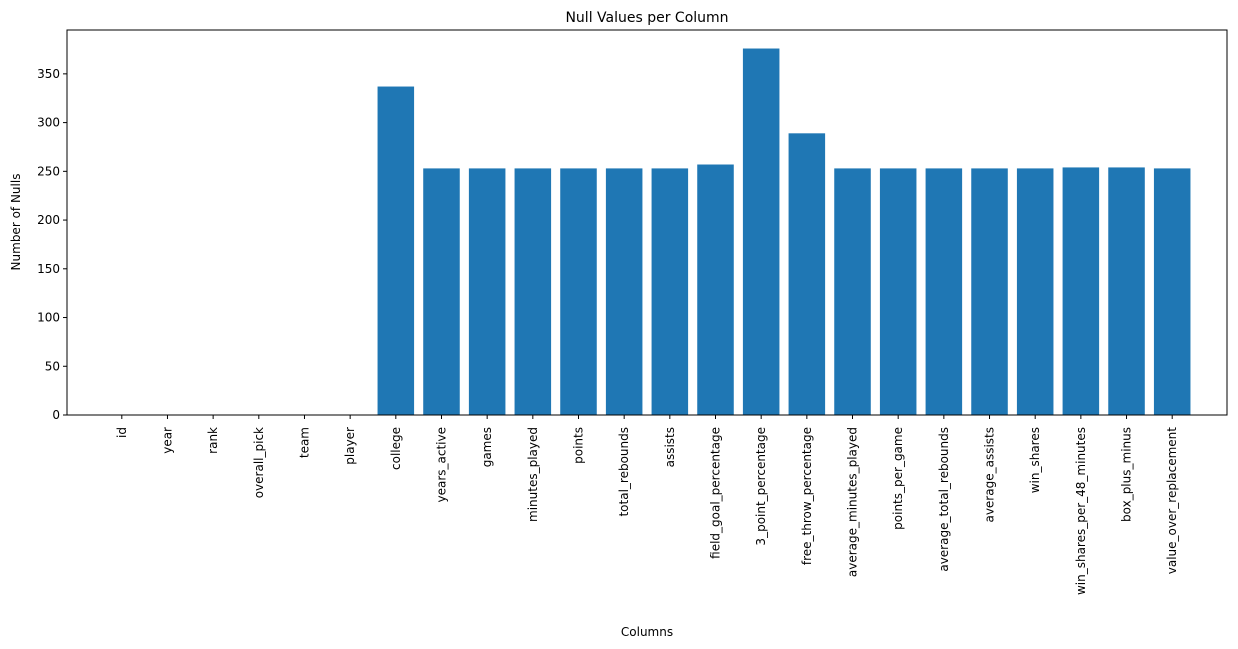 This screenshot has height=649, width=1238. What do you see at coordinates (624, 472) in the screenshot?
I see `x-tick-label-total_rebounds: total_rebounds` at bounding box center [624, 472].